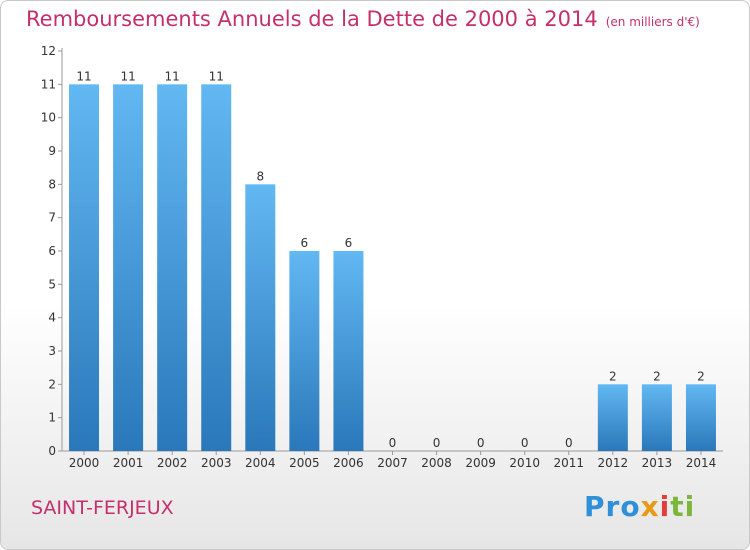 This screenshot has width=750, height=550. What do you see at coordinates (568, 463) in the screenshot?
I see `x-tick-label-2011: 2011` at bounding box center [568, 463].